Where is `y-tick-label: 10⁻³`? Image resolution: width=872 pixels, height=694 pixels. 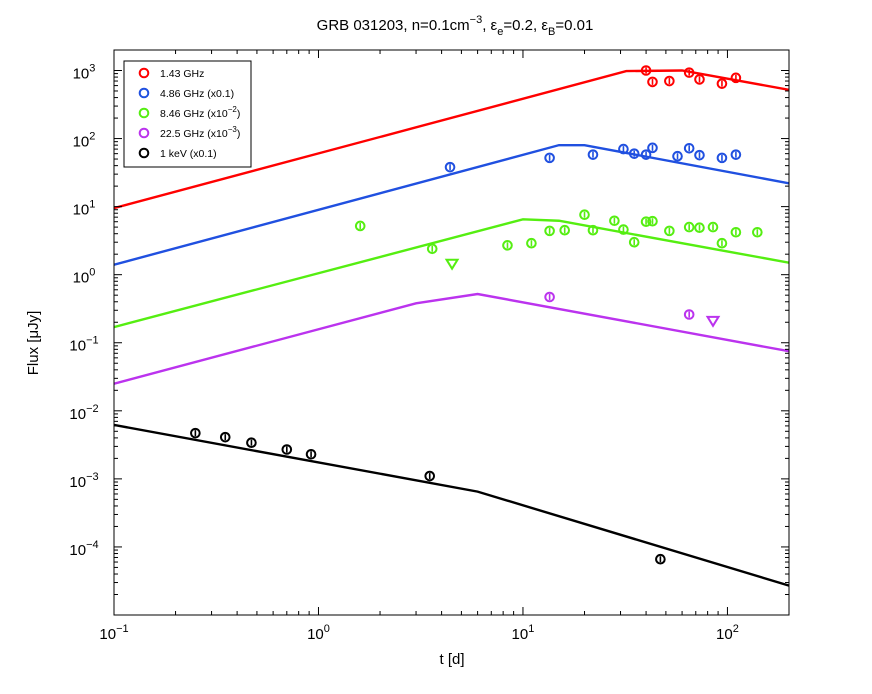 y-tick-label: 10⁻³ is located at coordinates (83, 481).